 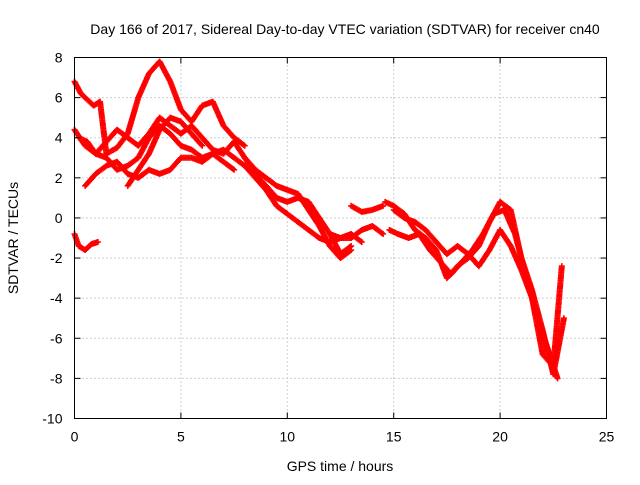 What do you see at coordinates (56, 258) in the screenshot?
I see `y-tick-label: -2` at bounding box center [56, 258].